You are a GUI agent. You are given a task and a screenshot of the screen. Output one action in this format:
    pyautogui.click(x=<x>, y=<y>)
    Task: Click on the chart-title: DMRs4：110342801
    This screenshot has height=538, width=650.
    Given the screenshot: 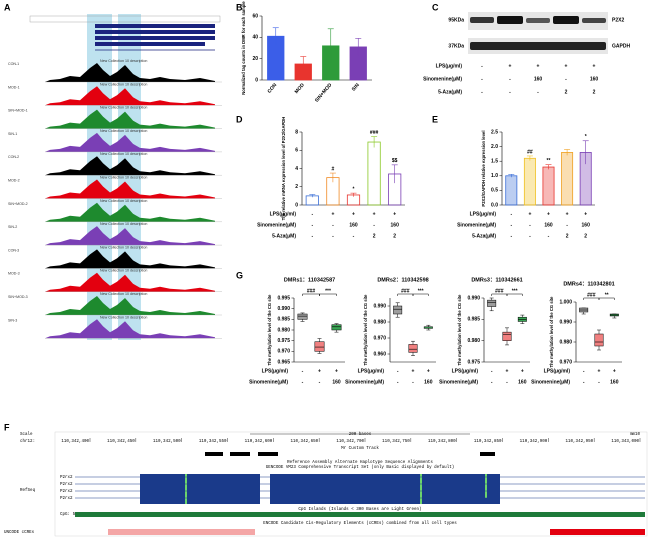 What is the action you would take?
    pyautogui.click(x=588, y=284)
    